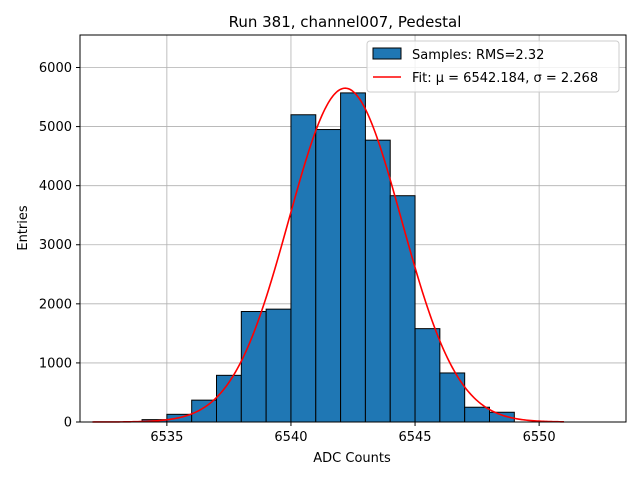  Describe the element at coordinates (478, 55) in the screenshot. I see `legend-label-samples: Samples: RMS=2.32` at that location.